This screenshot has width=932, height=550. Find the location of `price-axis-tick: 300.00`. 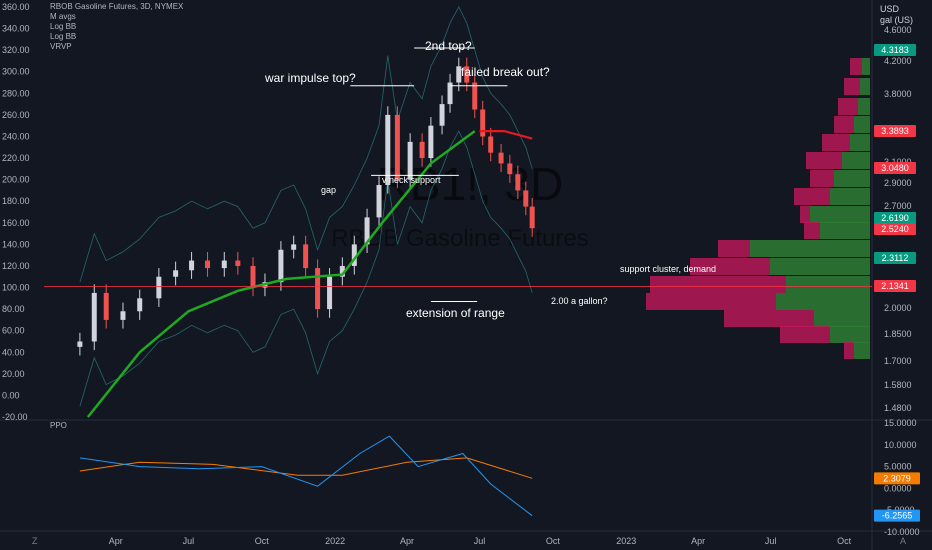

price-axis-tick: 300.00 is located at coordinates (16, 72).